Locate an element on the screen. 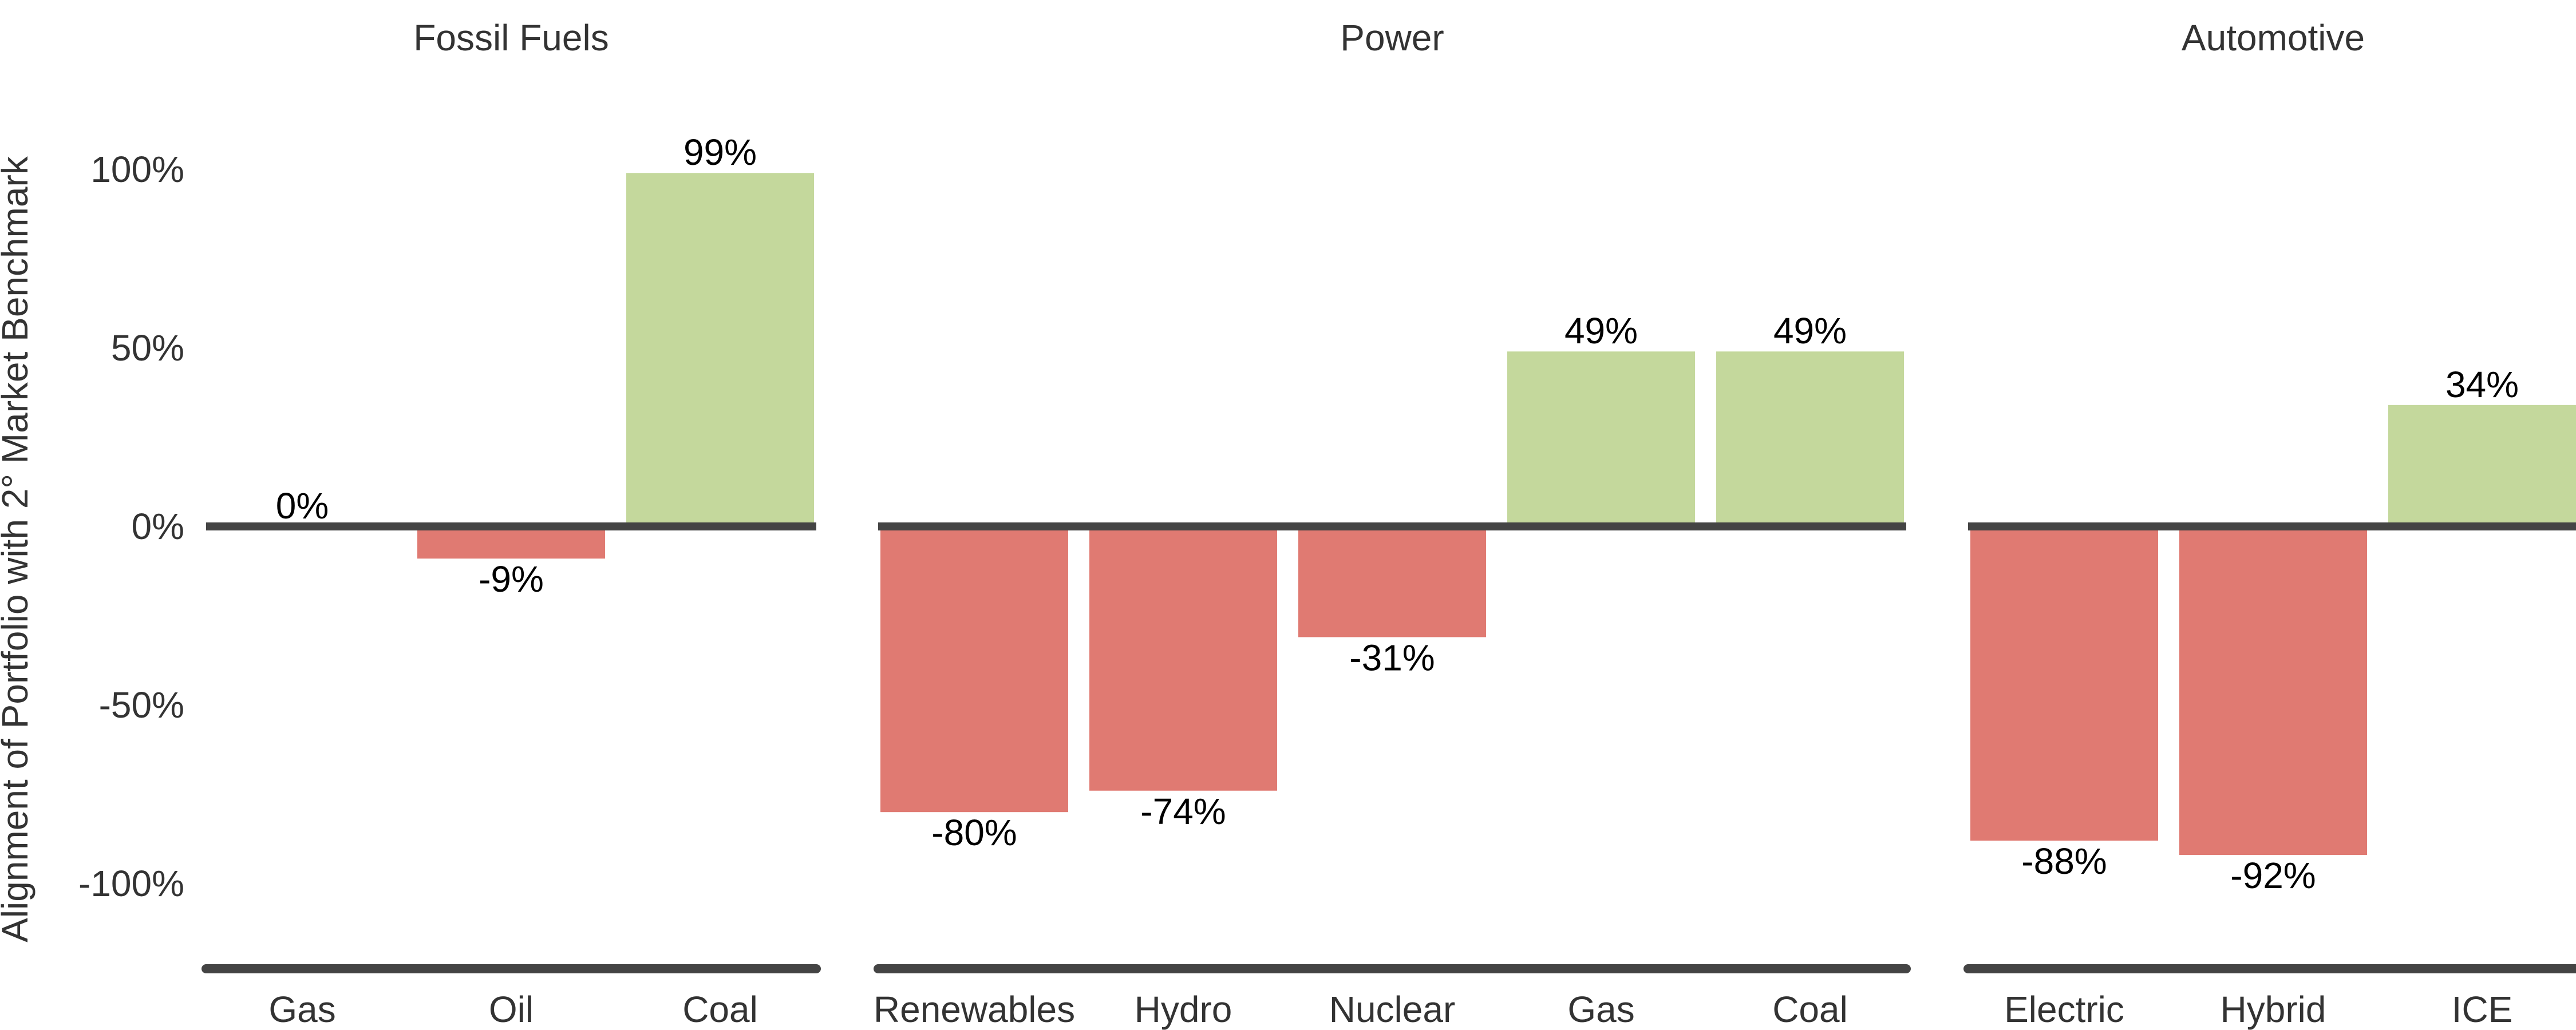 The image size is (2576, 1030). data-label: -74% is located at coordinates (1183, 811).